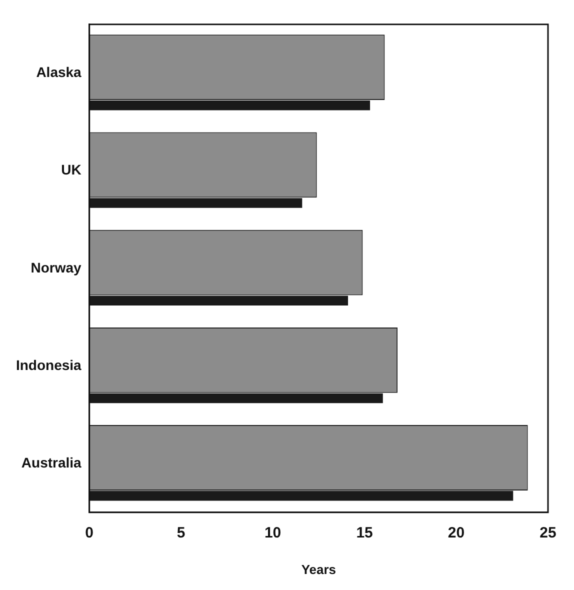 The image size is (574, 590). What do you see at coordinates (71, 170) in the screenshot?
I see `y-tick-label: UK` at bounding box center [71, 170].